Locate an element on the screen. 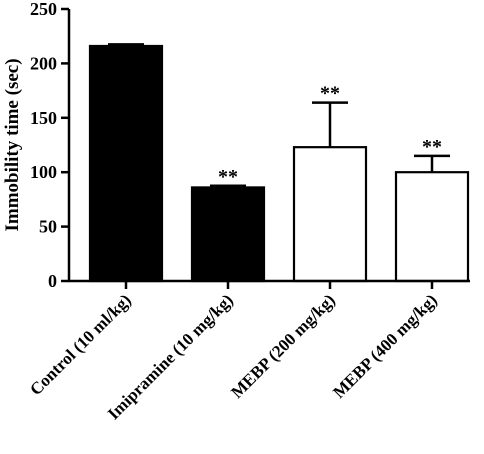 This screenshot has height=454, width=484. y-axis: 0 50 100 150 200 250 is located at coordinates (50, 145).